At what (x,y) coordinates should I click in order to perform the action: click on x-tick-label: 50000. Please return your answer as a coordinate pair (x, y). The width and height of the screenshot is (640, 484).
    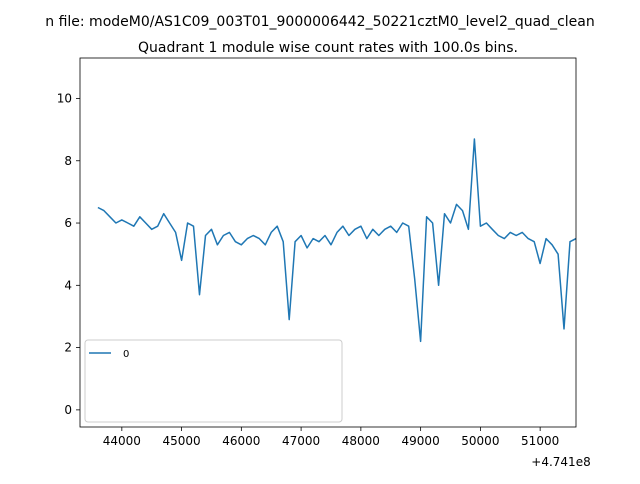
    Looking at the image, I should click on (480, 441).